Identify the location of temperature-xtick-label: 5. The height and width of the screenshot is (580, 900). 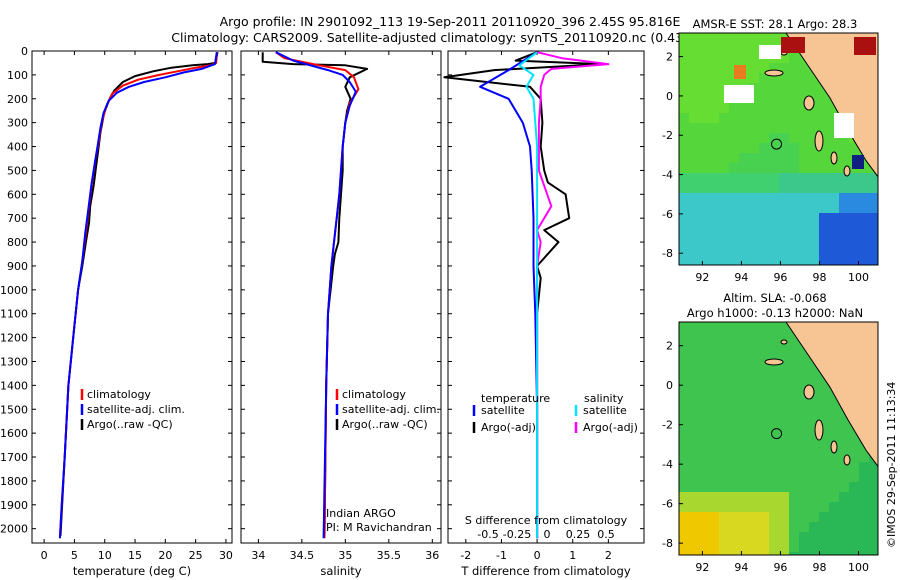
(74, 555).